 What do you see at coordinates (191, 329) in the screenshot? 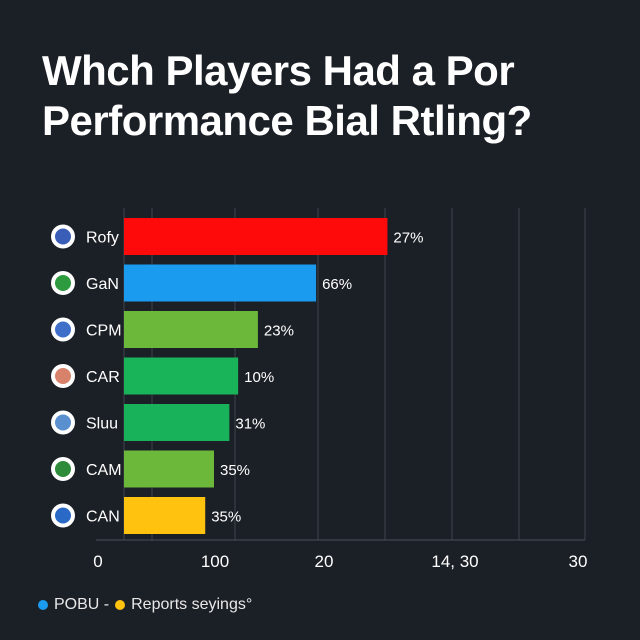
I see `bar-cpm` at bounding box center [191, 329].